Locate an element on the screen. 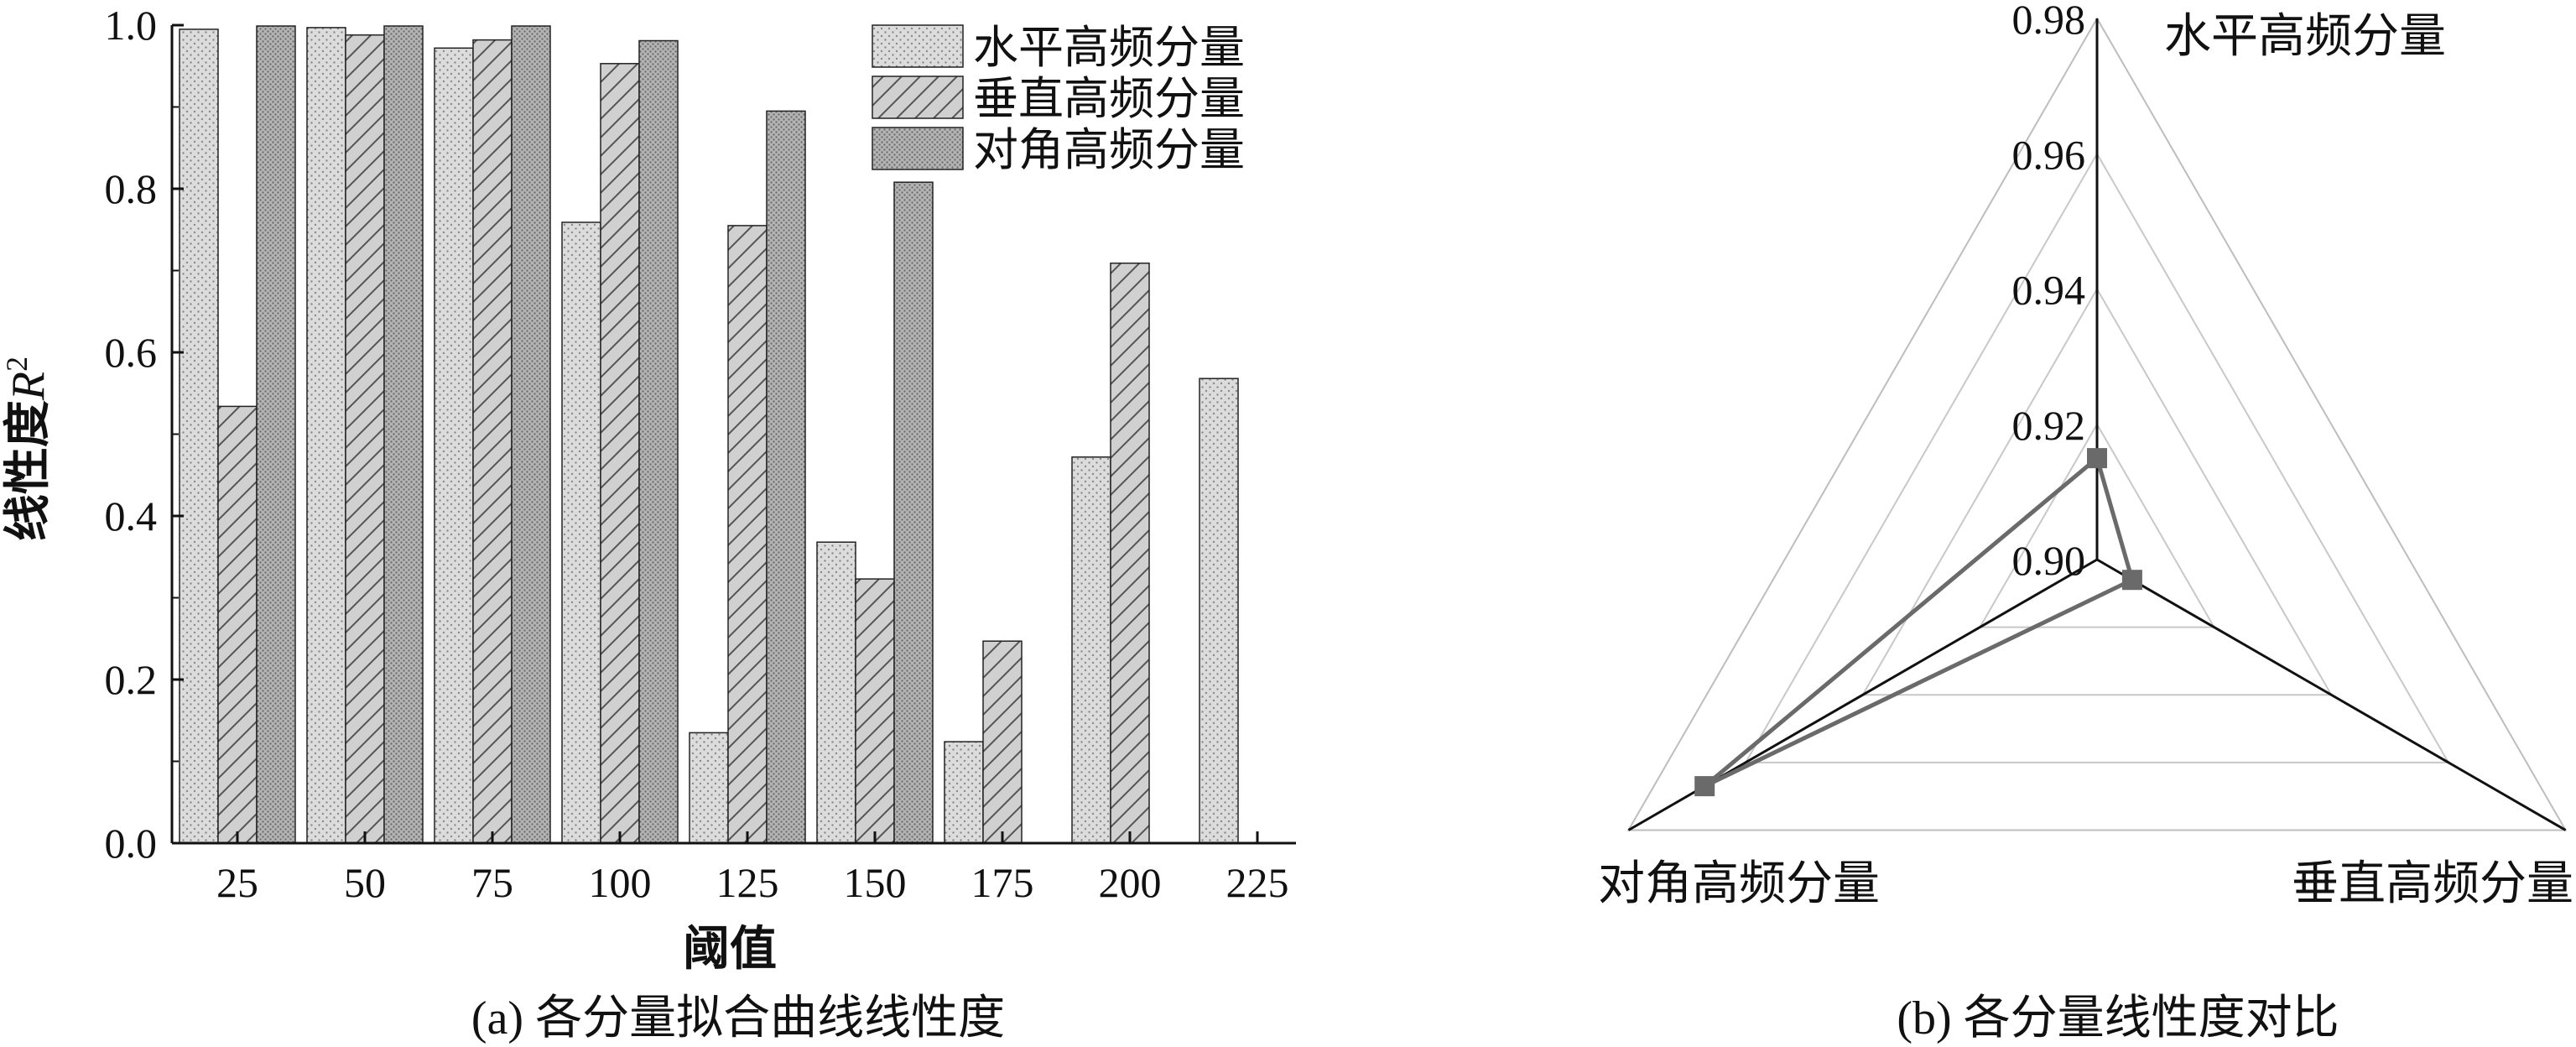 Image resolution: width=2576 pixels, height=1047 pixels. radar-chart-caption: (b) 各分量线性度对比 is located at coordinates (2118, 1018).